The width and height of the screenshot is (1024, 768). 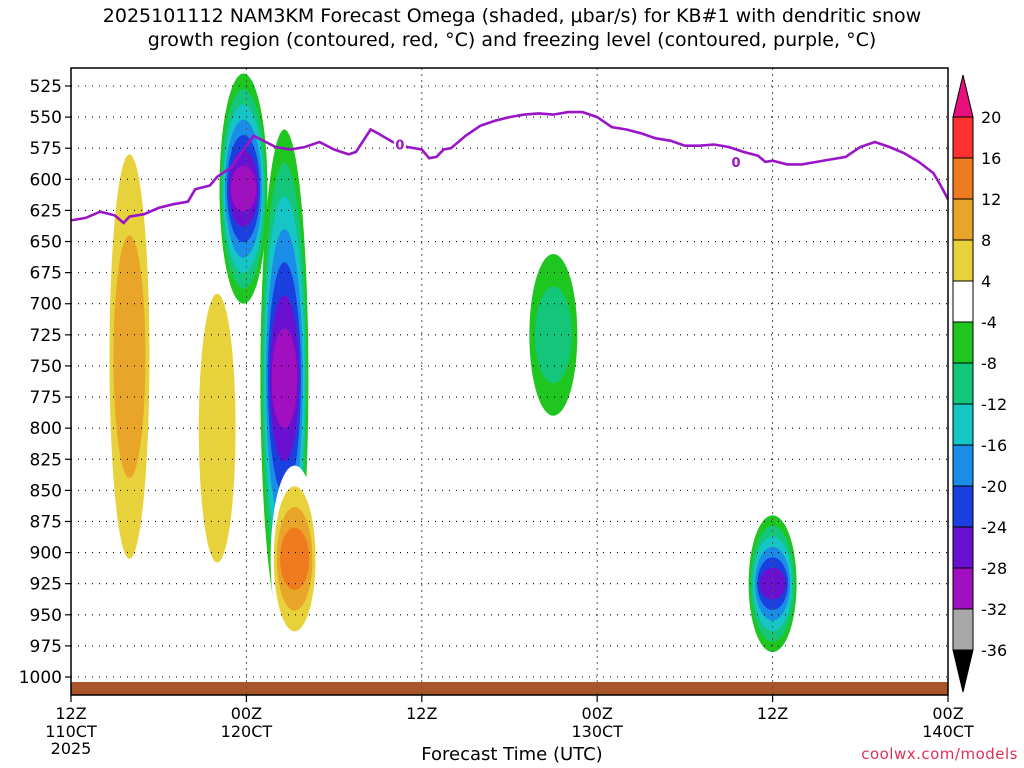 I want to click on x-axis-label: Forecast Time (UTC), so click(x=512, y=754).